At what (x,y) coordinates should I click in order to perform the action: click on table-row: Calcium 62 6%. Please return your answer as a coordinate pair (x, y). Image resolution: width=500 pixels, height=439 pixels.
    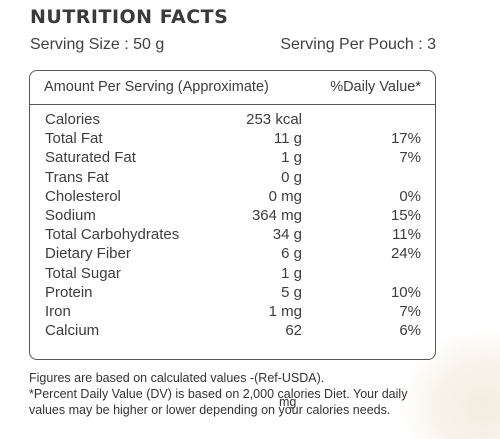
    Looking at the image, I should click on (232, 330).